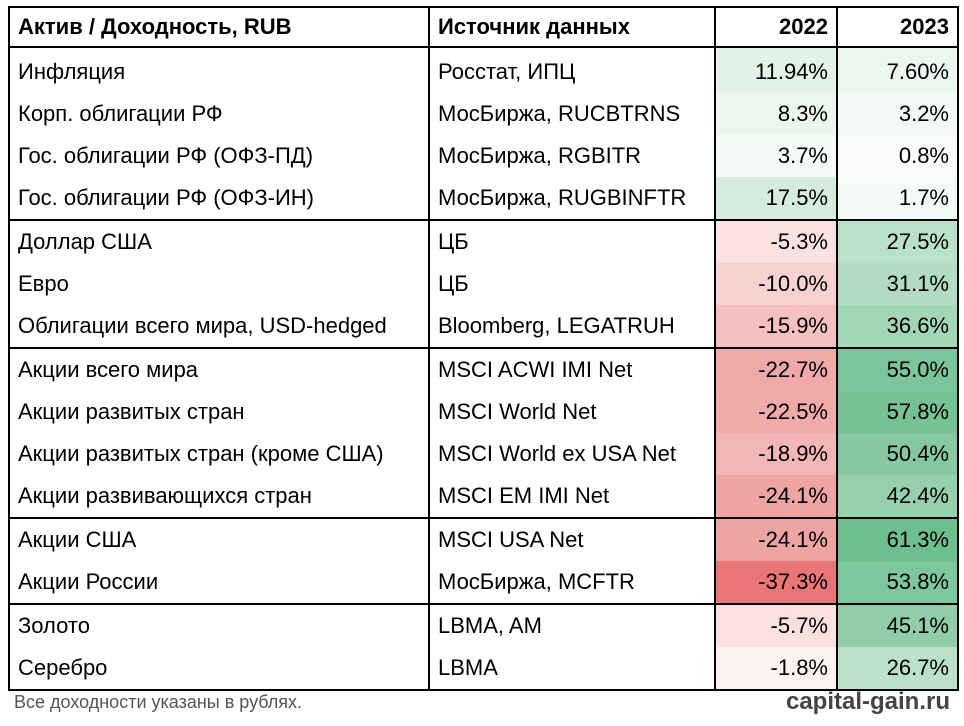 The image size is (964, 726). I want to click on return-2023-cell: 55.0%, so click(897, 369).